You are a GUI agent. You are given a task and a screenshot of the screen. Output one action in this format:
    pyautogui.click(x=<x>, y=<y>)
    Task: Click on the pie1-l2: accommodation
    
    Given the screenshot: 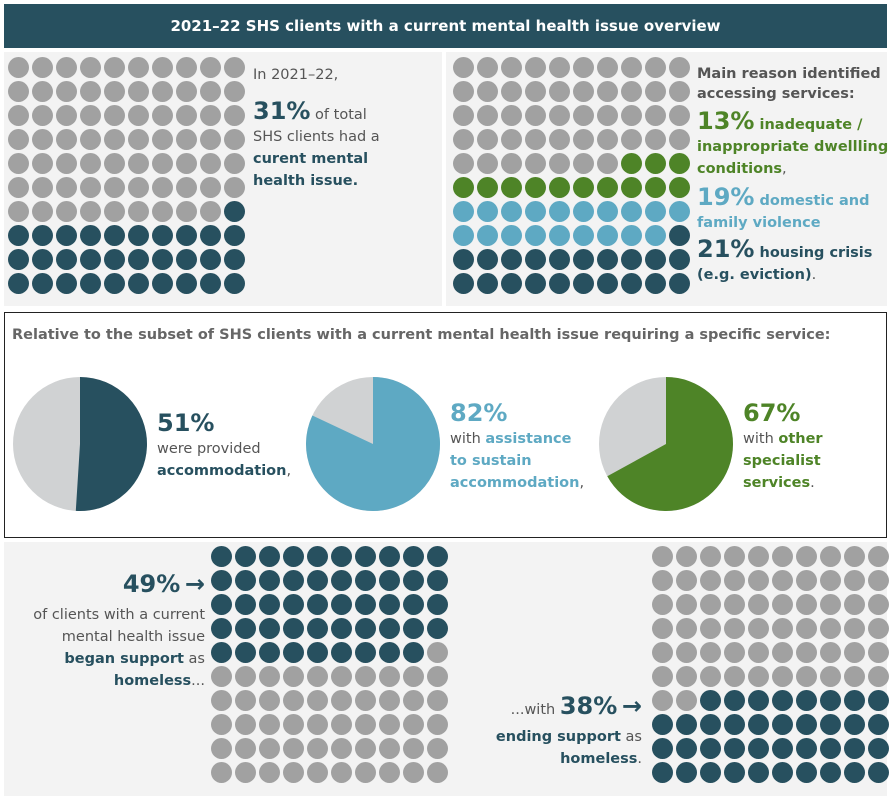 What is the action you would take?
    pyautogui.click(x=222, y=471)
    